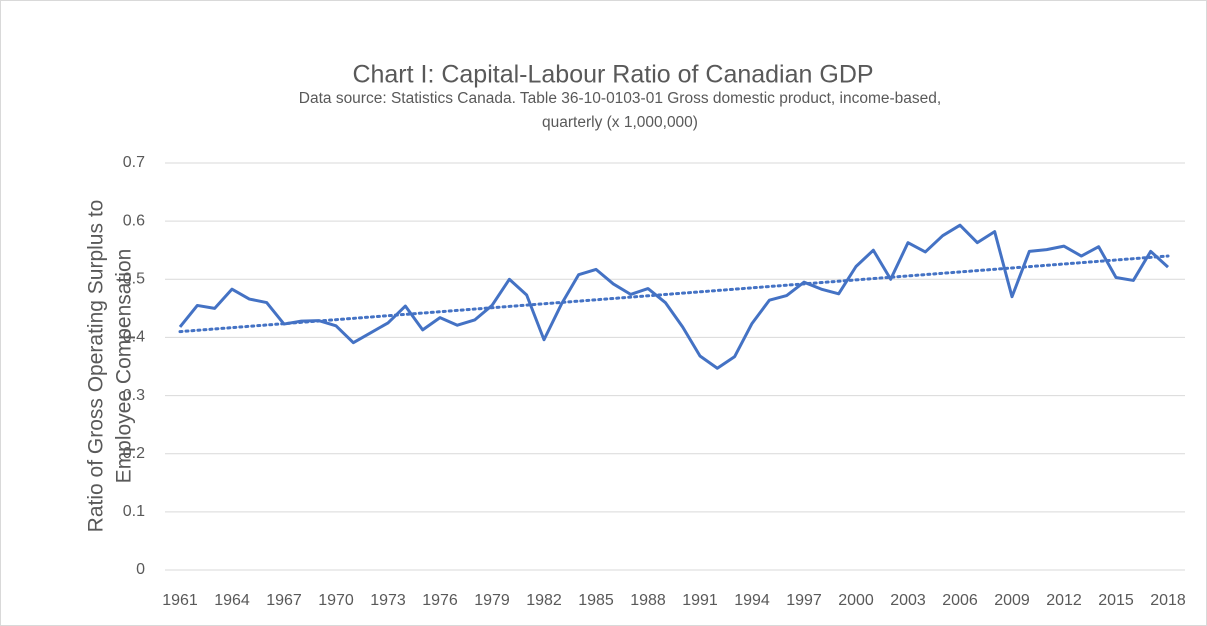 This screenshot has height=626, width=1207. I want to click on y-tick-label: 0.5, so click(134, 279).